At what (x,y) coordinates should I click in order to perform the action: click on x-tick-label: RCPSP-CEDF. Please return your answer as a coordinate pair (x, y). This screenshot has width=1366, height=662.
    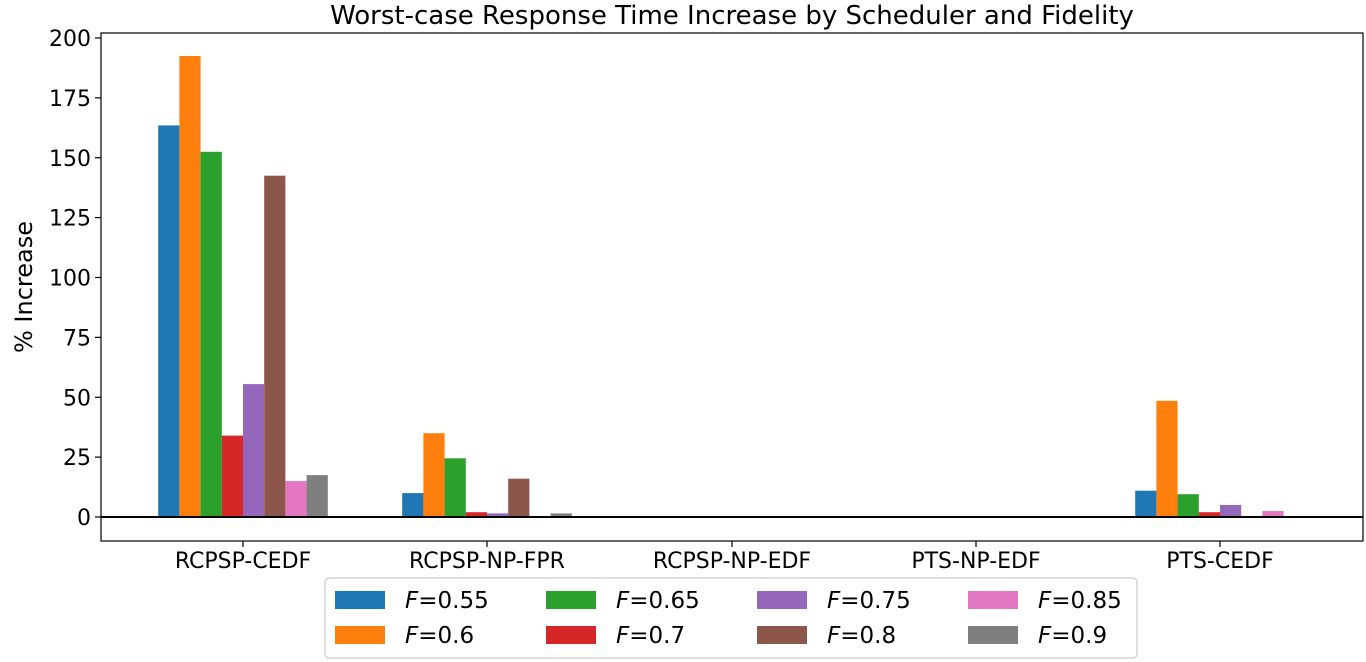
    Looking at the image, I should click on (243, 561).